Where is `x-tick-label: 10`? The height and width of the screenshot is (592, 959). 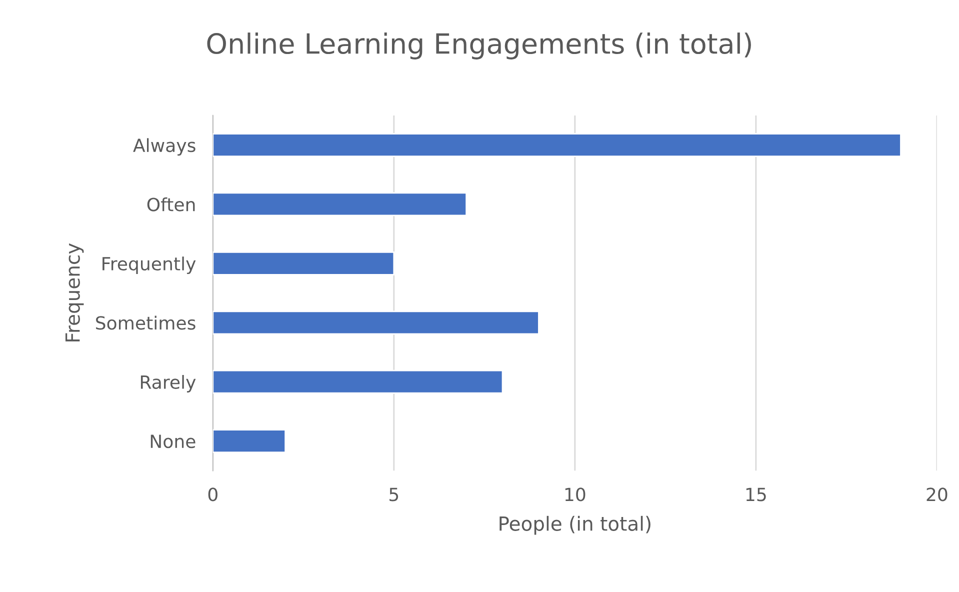
x-tick-label: 10 is located at coordinates (575, 495).